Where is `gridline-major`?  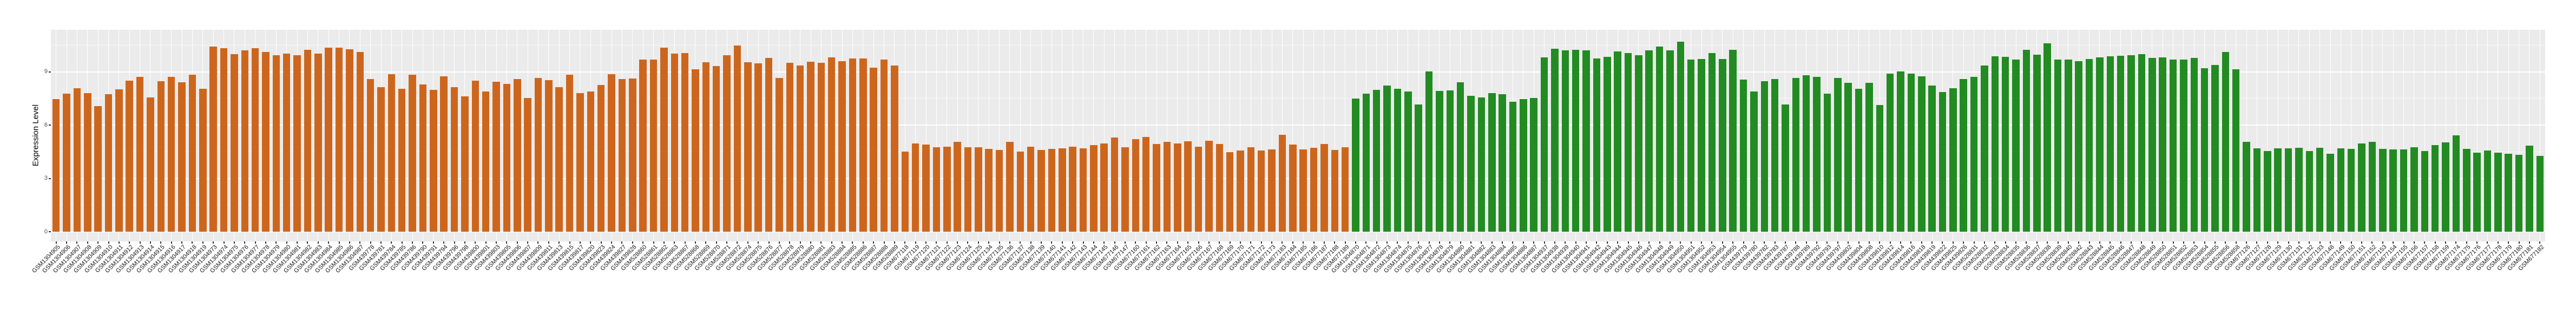
gridline-major is located at coordinates (1298, 231).